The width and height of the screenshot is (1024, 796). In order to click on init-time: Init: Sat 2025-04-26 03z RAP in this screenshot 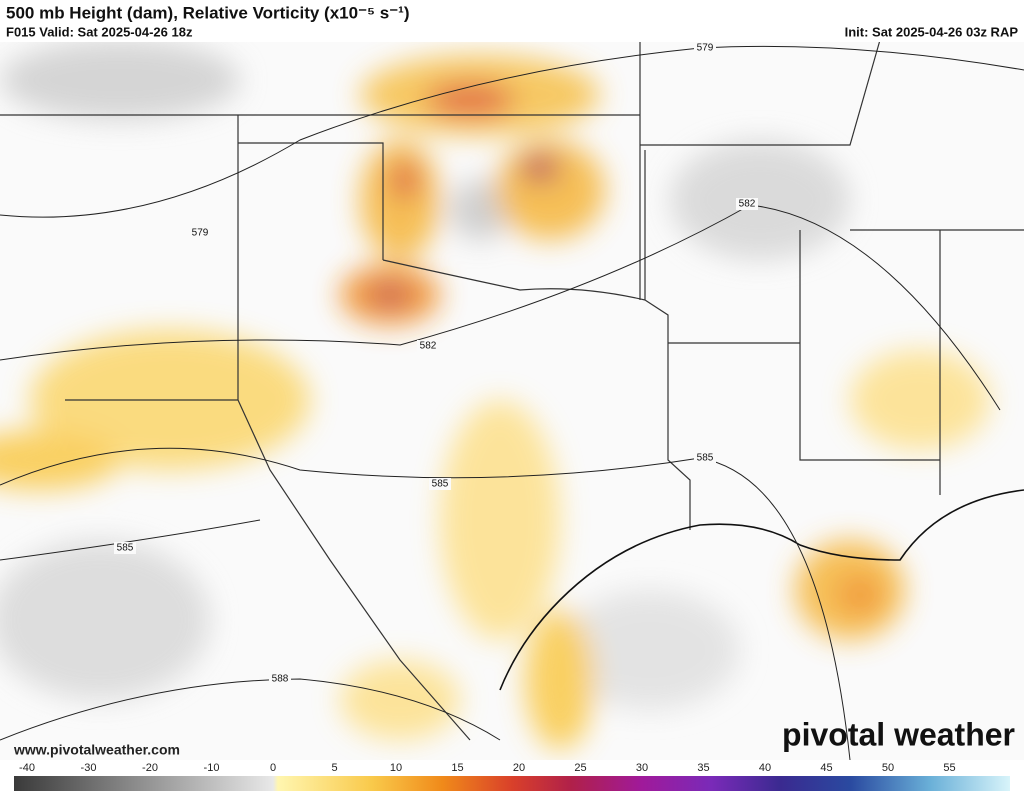, I will do `click(932, 31)`.